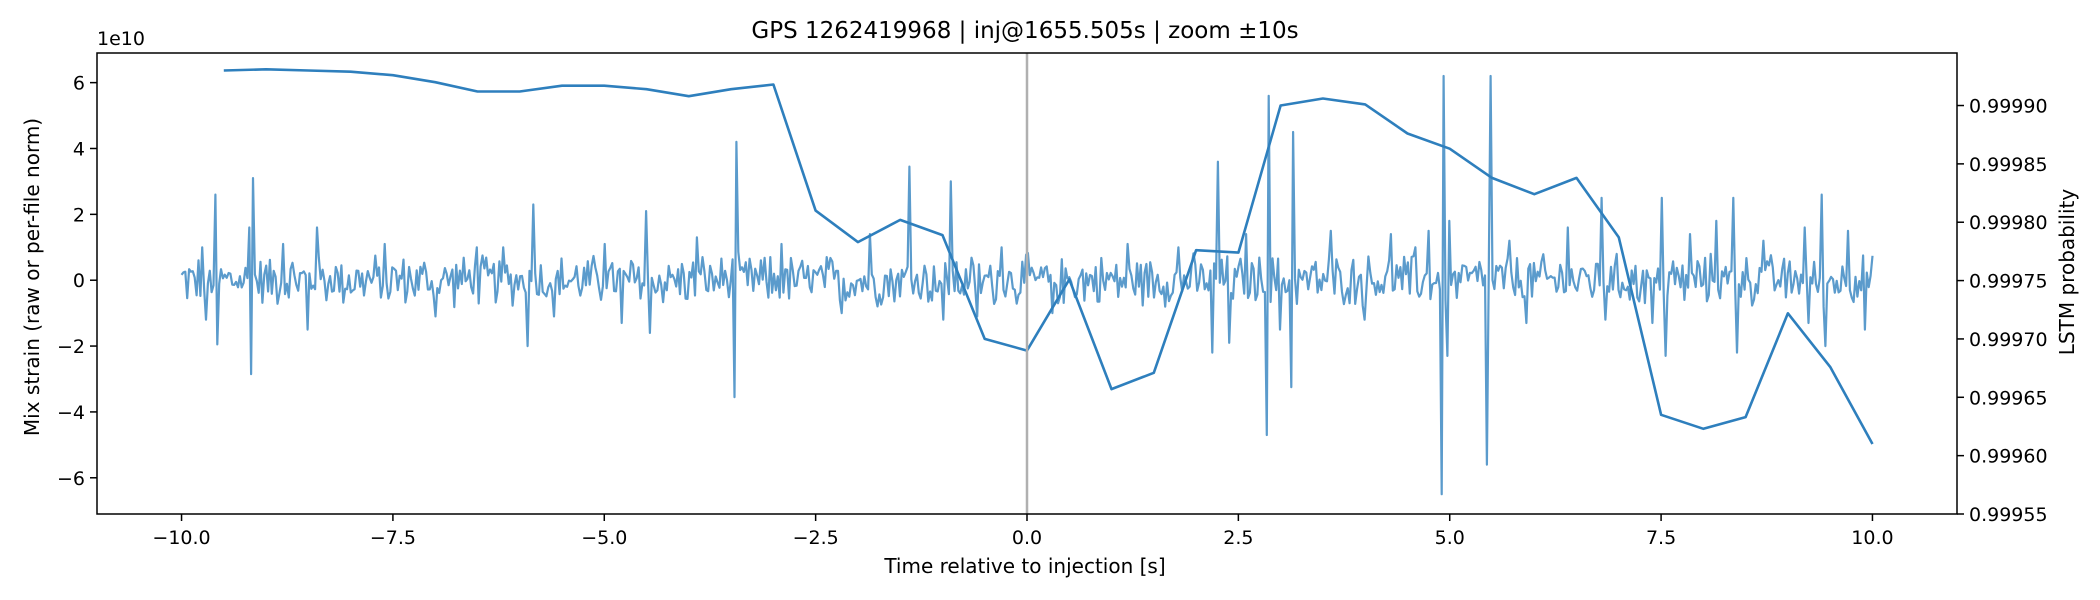 This screenshot has width=2100, height=600. What do you see at coordinates (2008, 340) in the screenshot?
I see `y-right-tick-label: 0.99970` at bounding box center [2008, 340].